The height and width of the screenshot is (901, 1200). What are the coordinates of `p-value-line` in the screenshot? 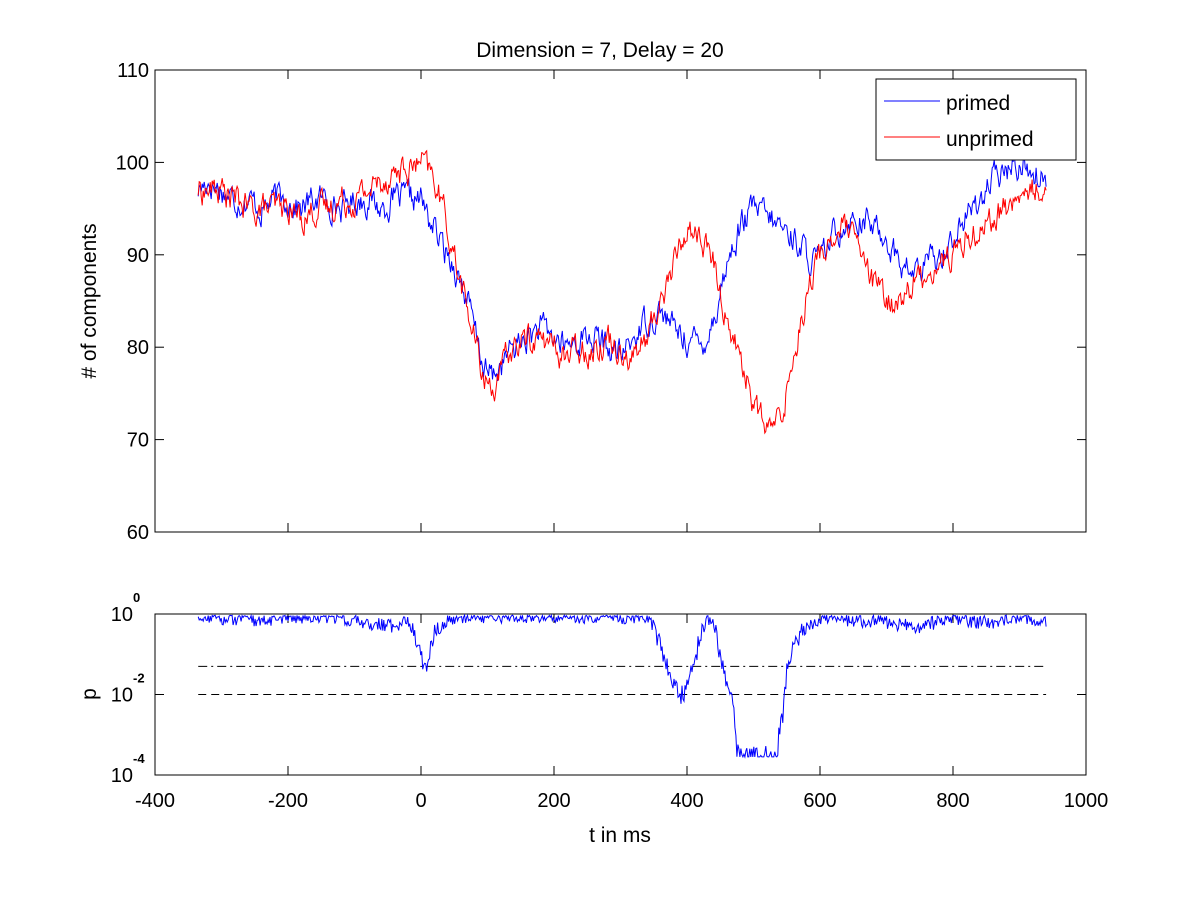 It's located at (622, 686).